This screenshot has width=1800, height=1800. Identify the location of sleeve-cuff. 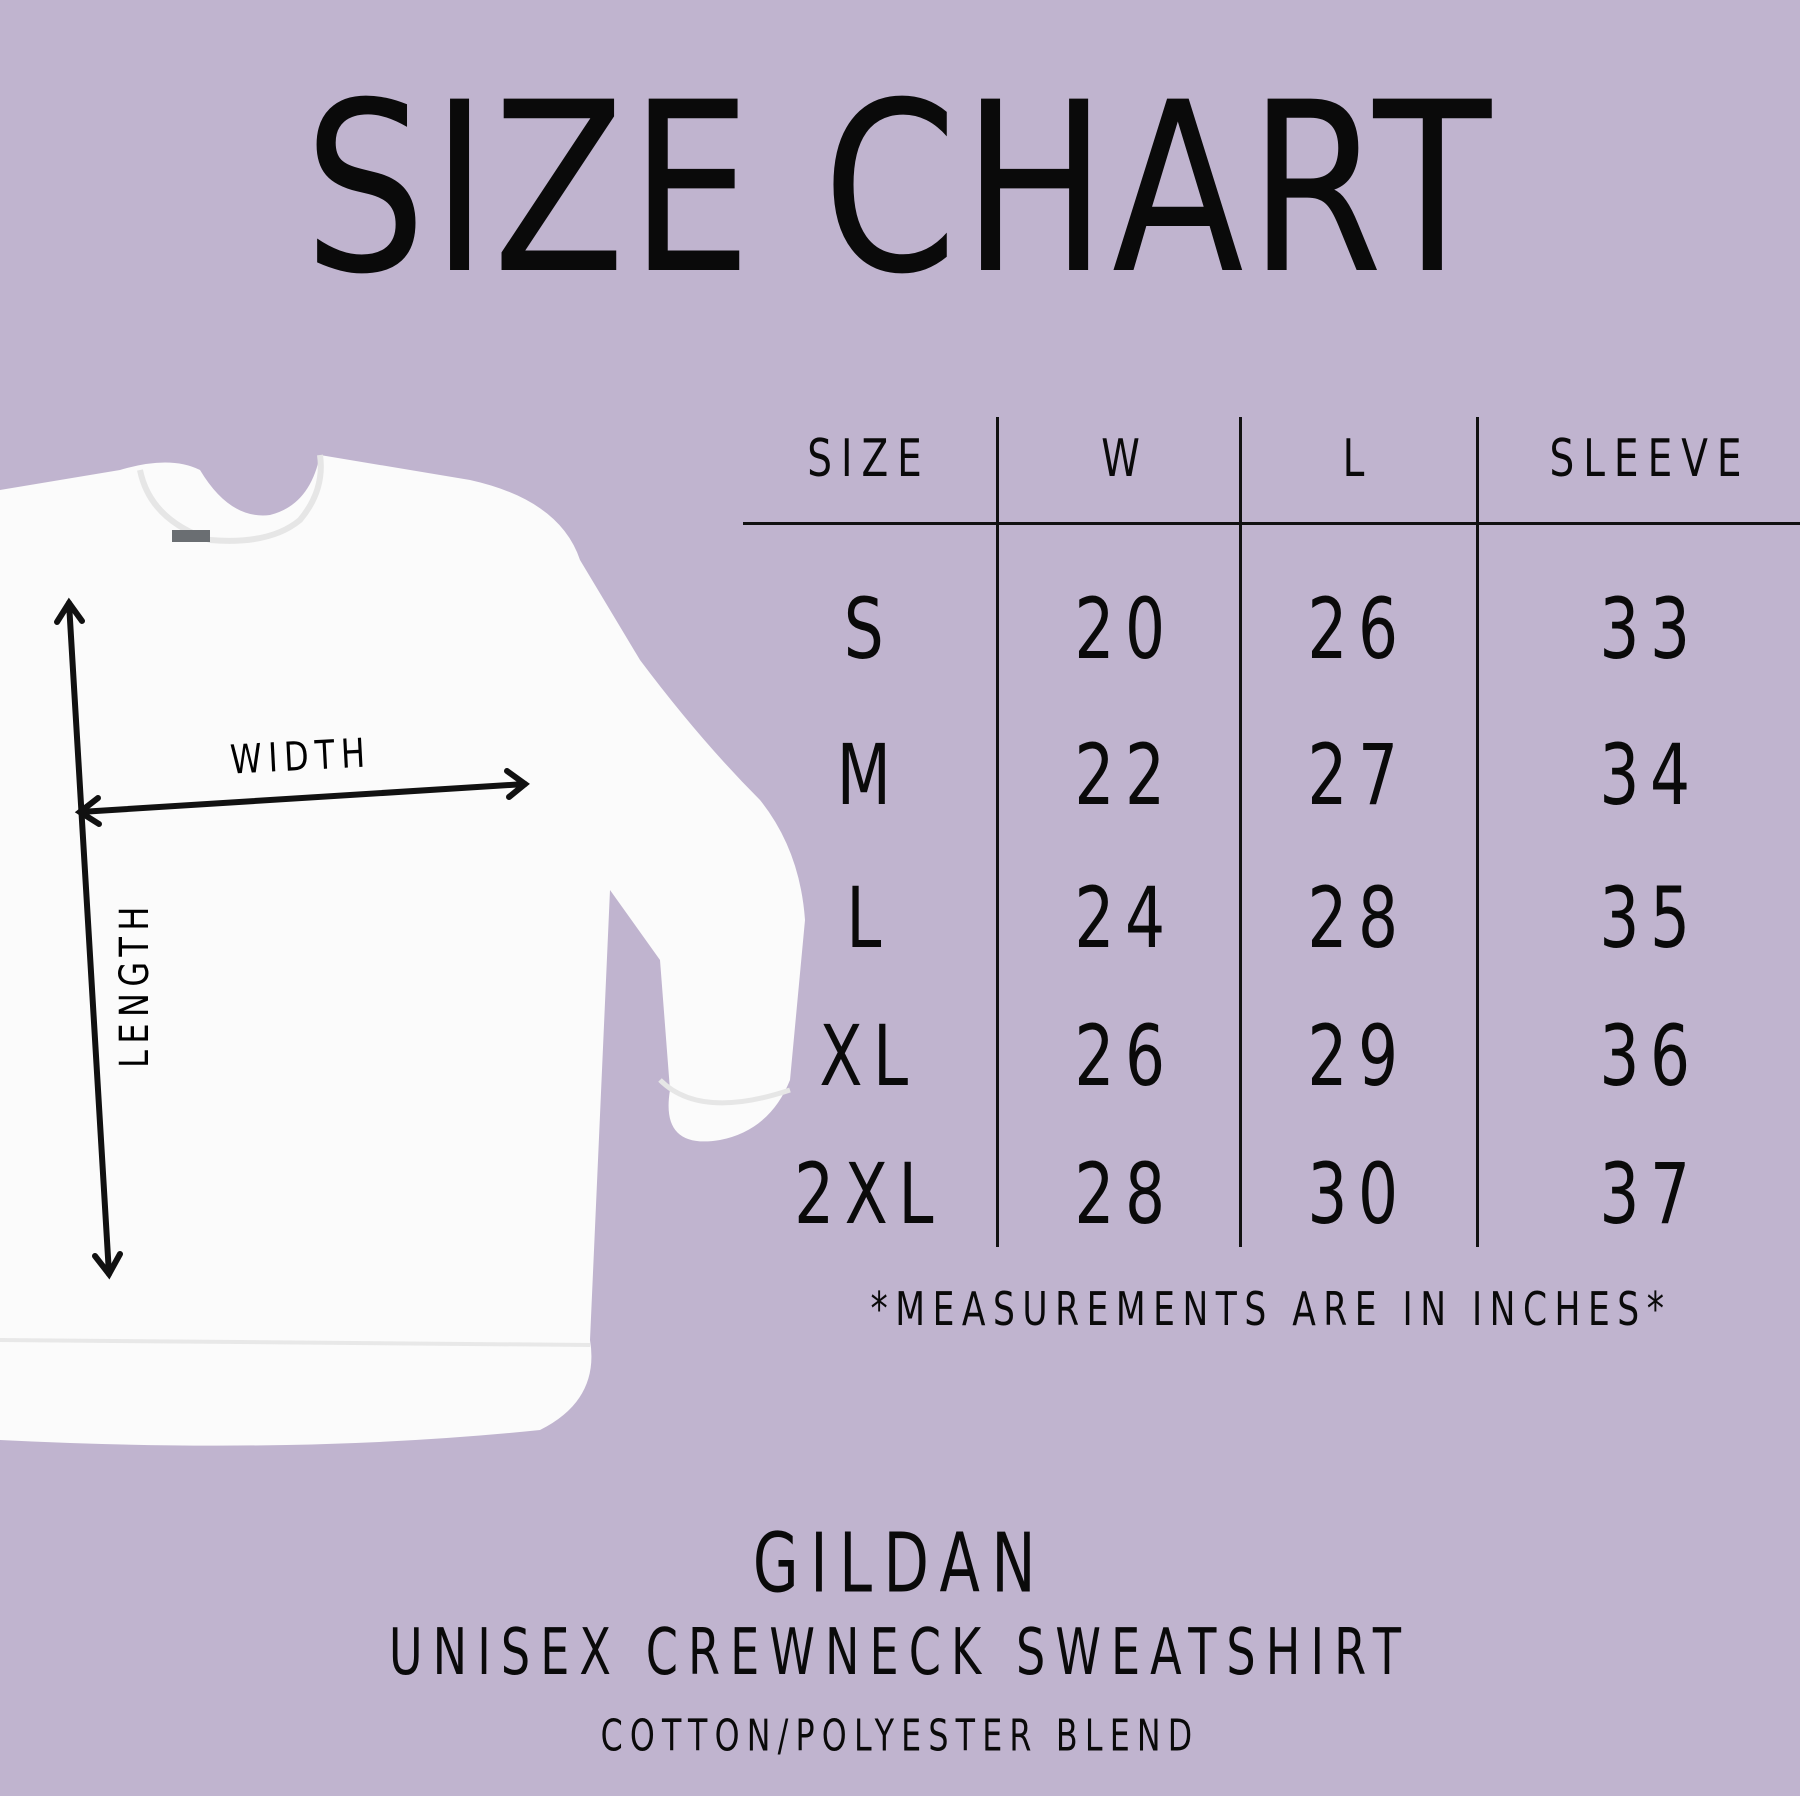
(724, 1092).